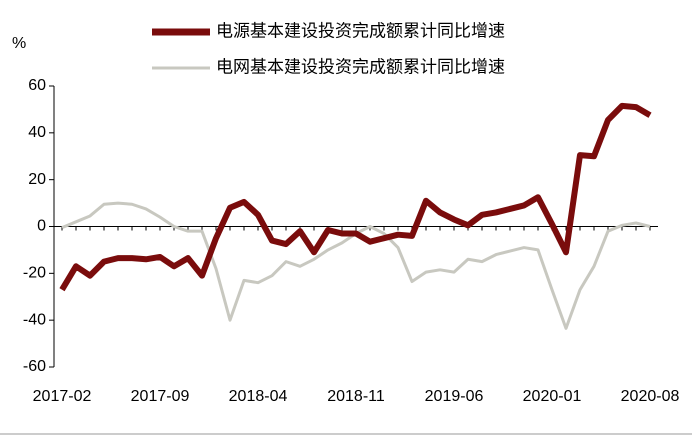 This screenshot has width=692, height=436. Describe the element at coordinates (37, 179) in the screenshot. I see `y-tick-label: 20` at that location.